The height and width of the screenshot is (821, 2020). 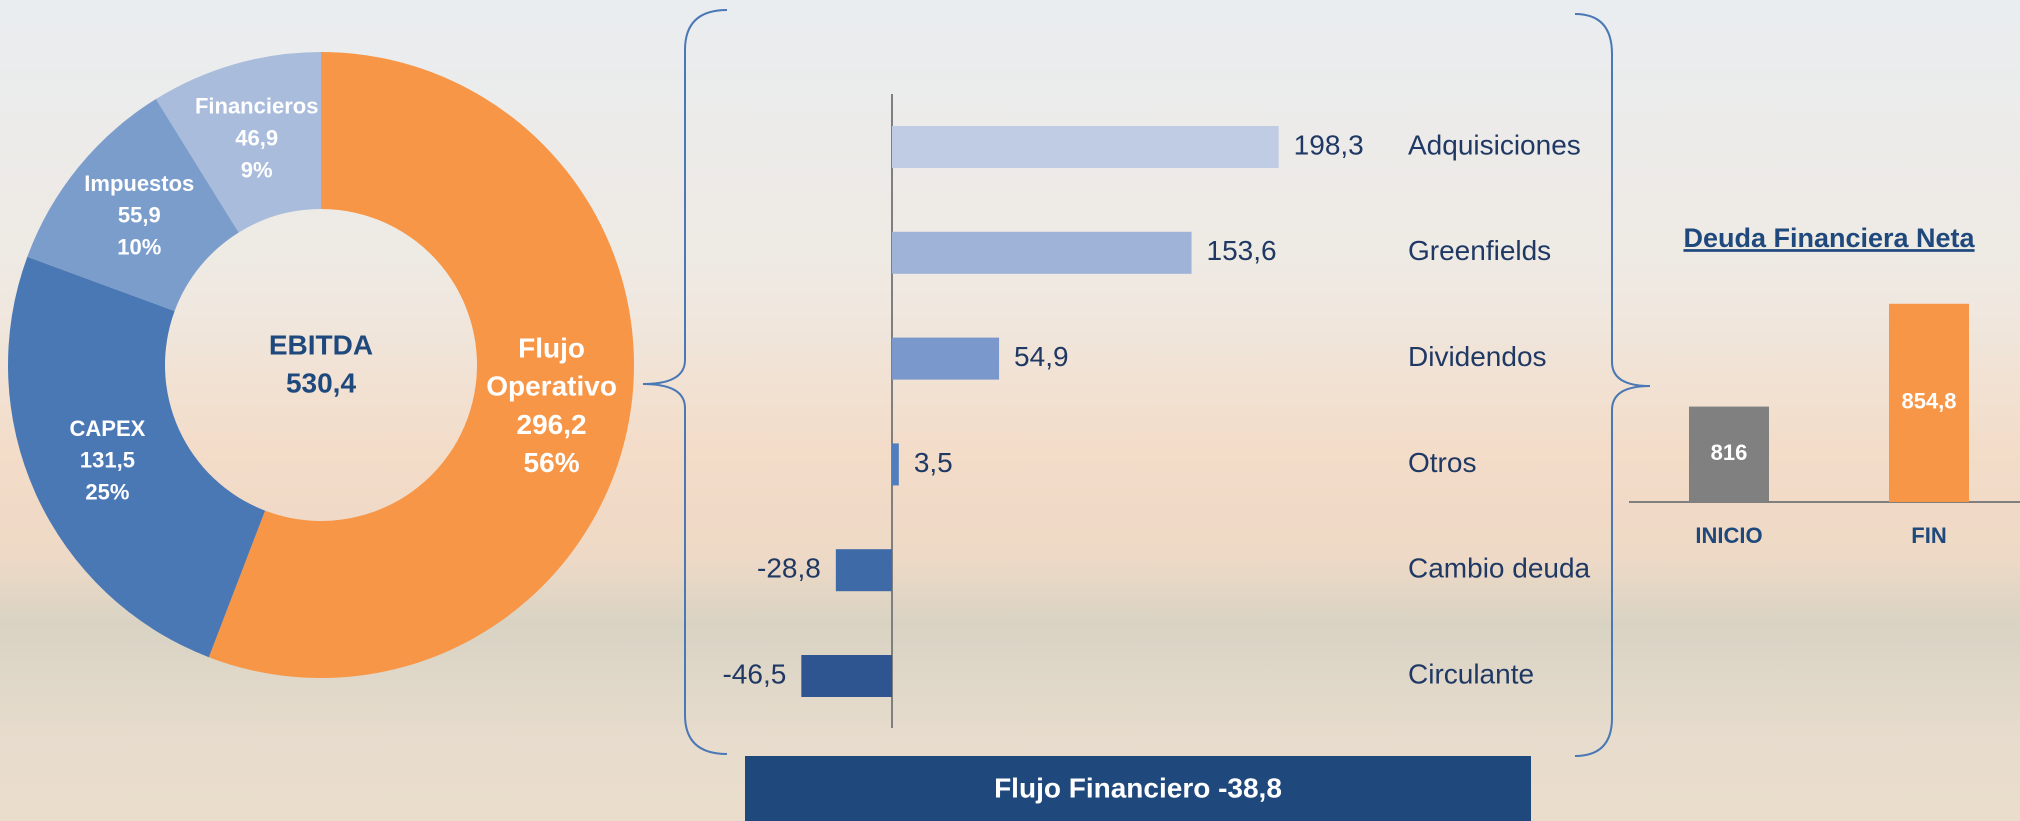 I want to click on footer-label: Flujo Financiero -38,8, so click(x=1138, y=787).